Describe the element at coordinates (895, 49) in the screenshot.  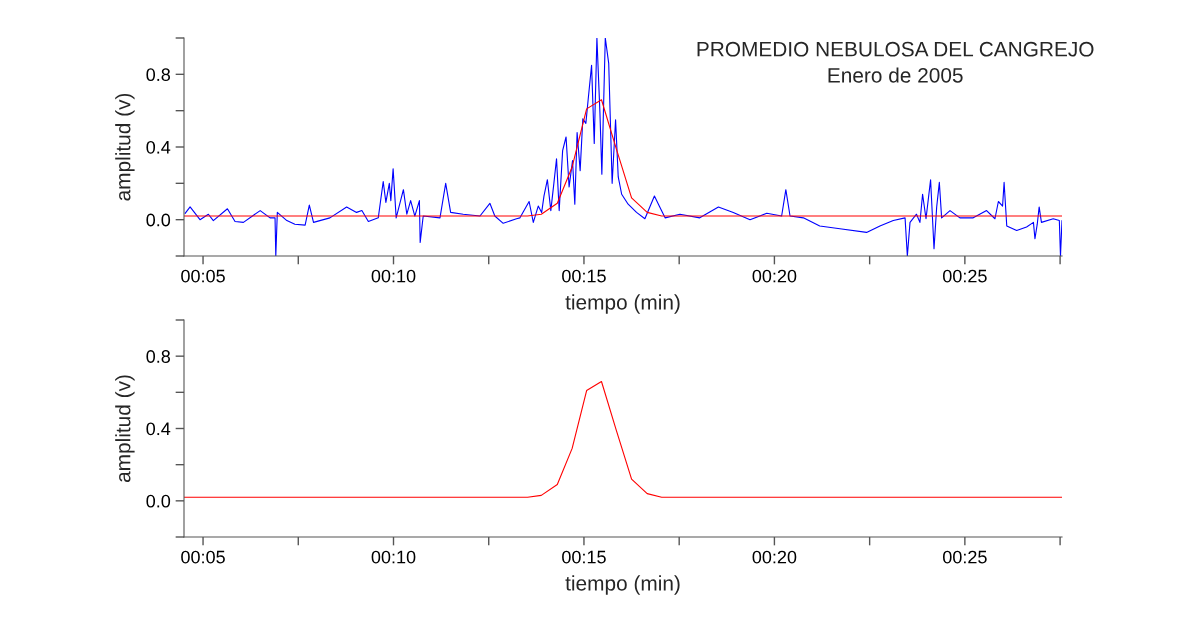
I see `chart-title: PROMEDIO NEBULOSA DEL CANGREJO` at that location.